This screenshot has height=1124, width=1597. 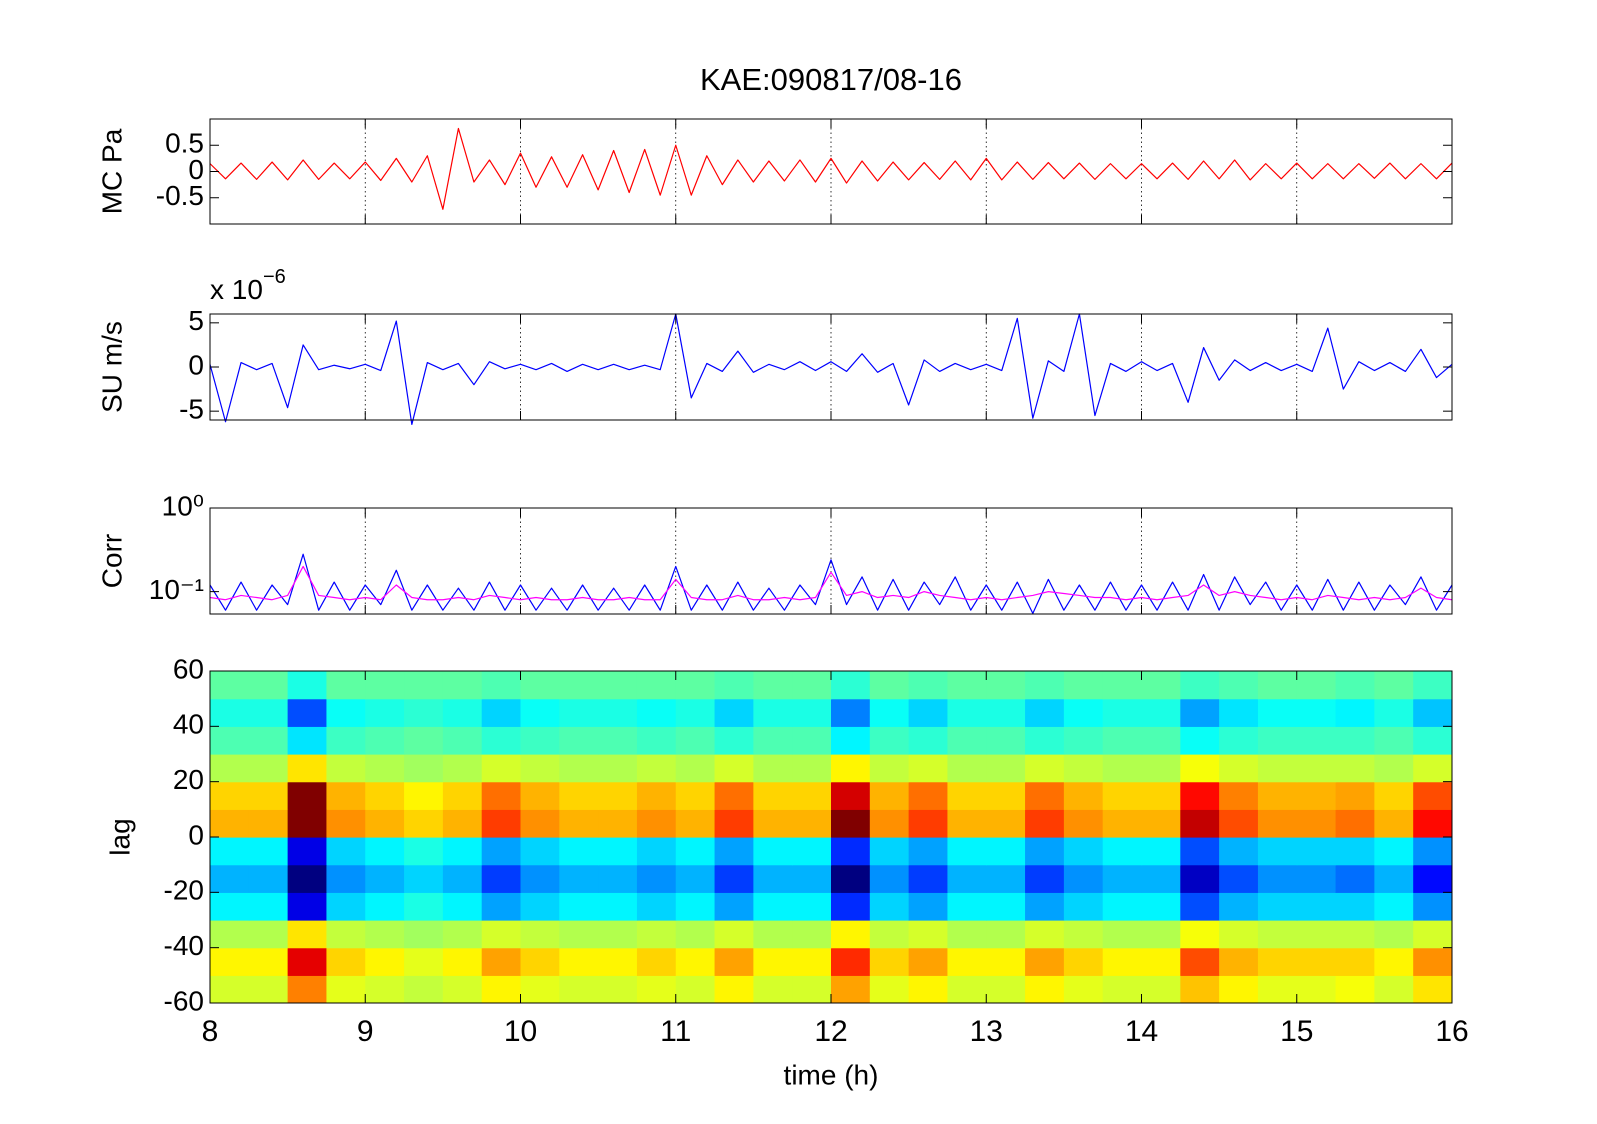 I want to click on x-tick-label: 12, so click(x=830, y=1031).